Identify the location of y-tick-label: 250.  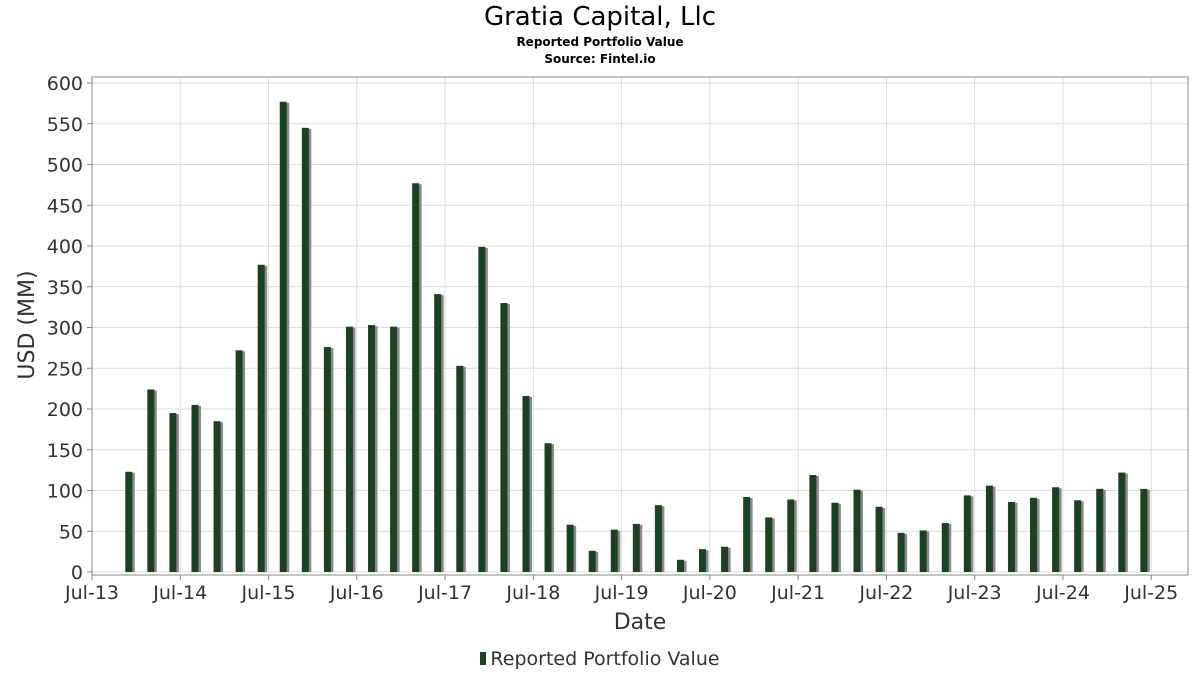
(65, 369).